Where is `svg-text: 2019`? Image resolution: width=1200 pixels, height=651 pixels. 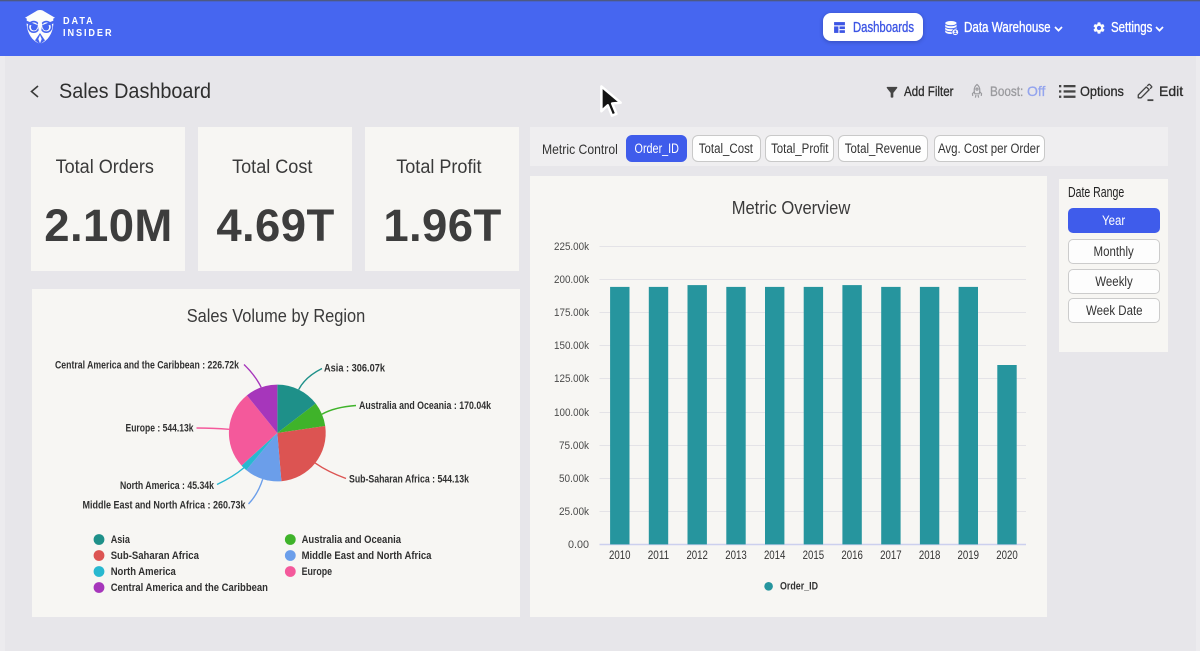
svg-text: 2019 is located at coordinates (969, 556).